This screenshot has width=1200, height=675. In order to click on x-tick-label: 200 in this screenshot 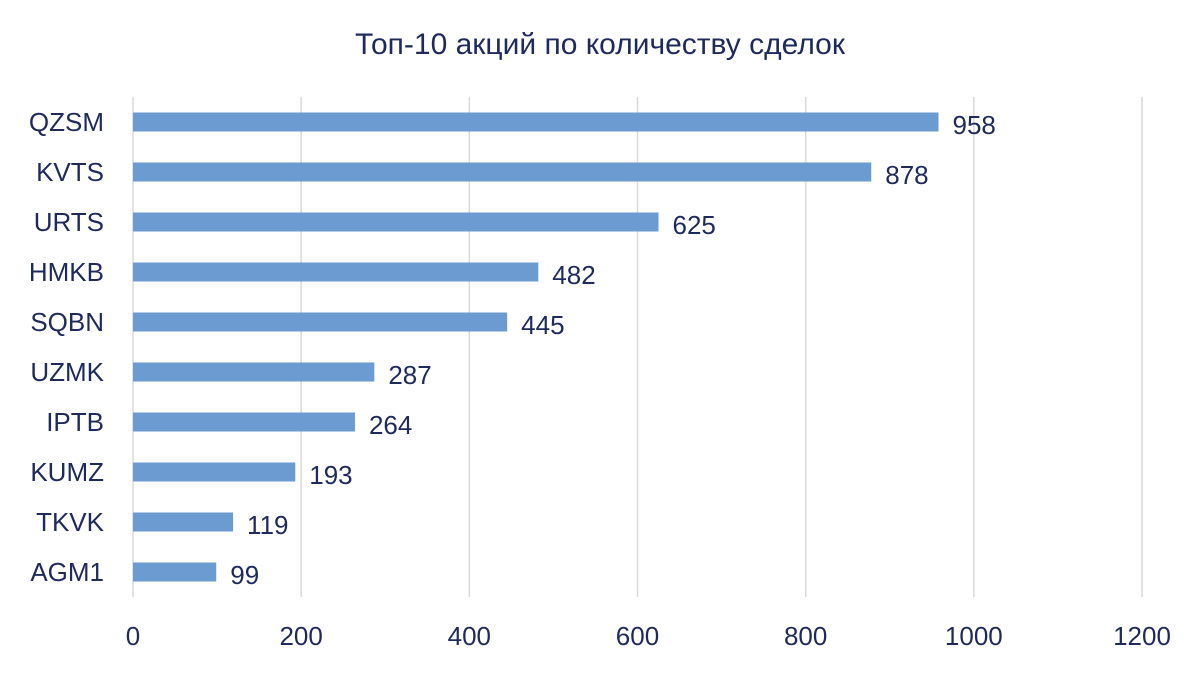, I will do `click(300, 636)`.